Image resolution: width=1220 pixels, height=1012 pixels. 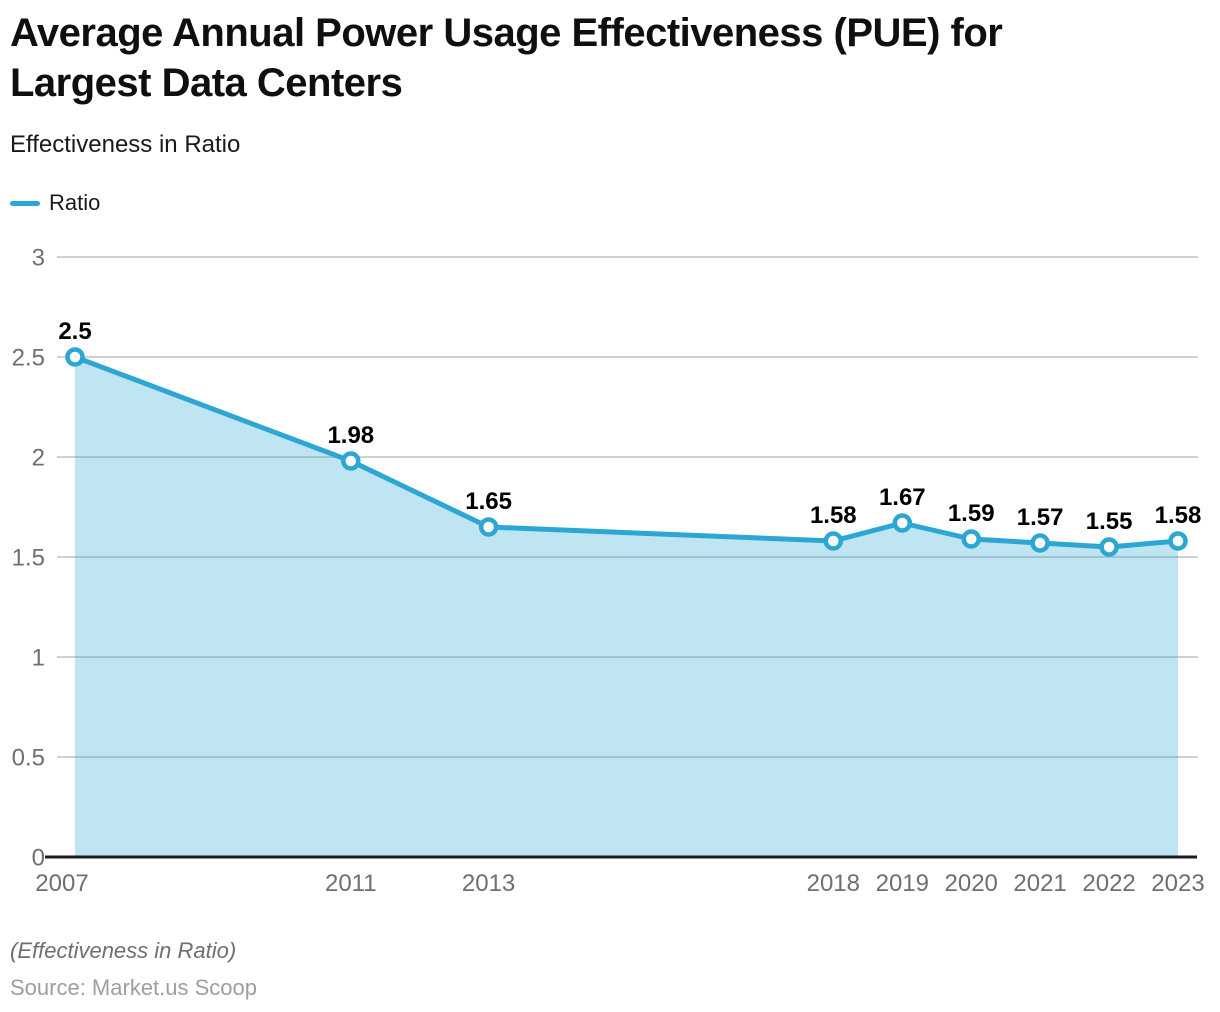 I want to click on data-point-label: 1.55, so click(x=1109, y=521).